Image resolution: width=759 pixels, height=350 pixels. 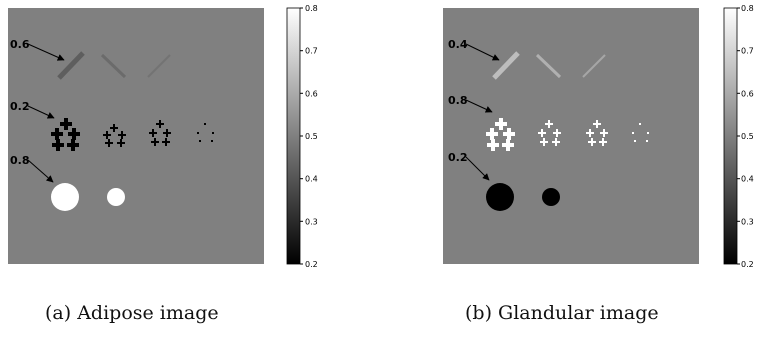 I want to click on annotations-adipose: 0.6 0.2 0.8, so click(x=37, y=110).